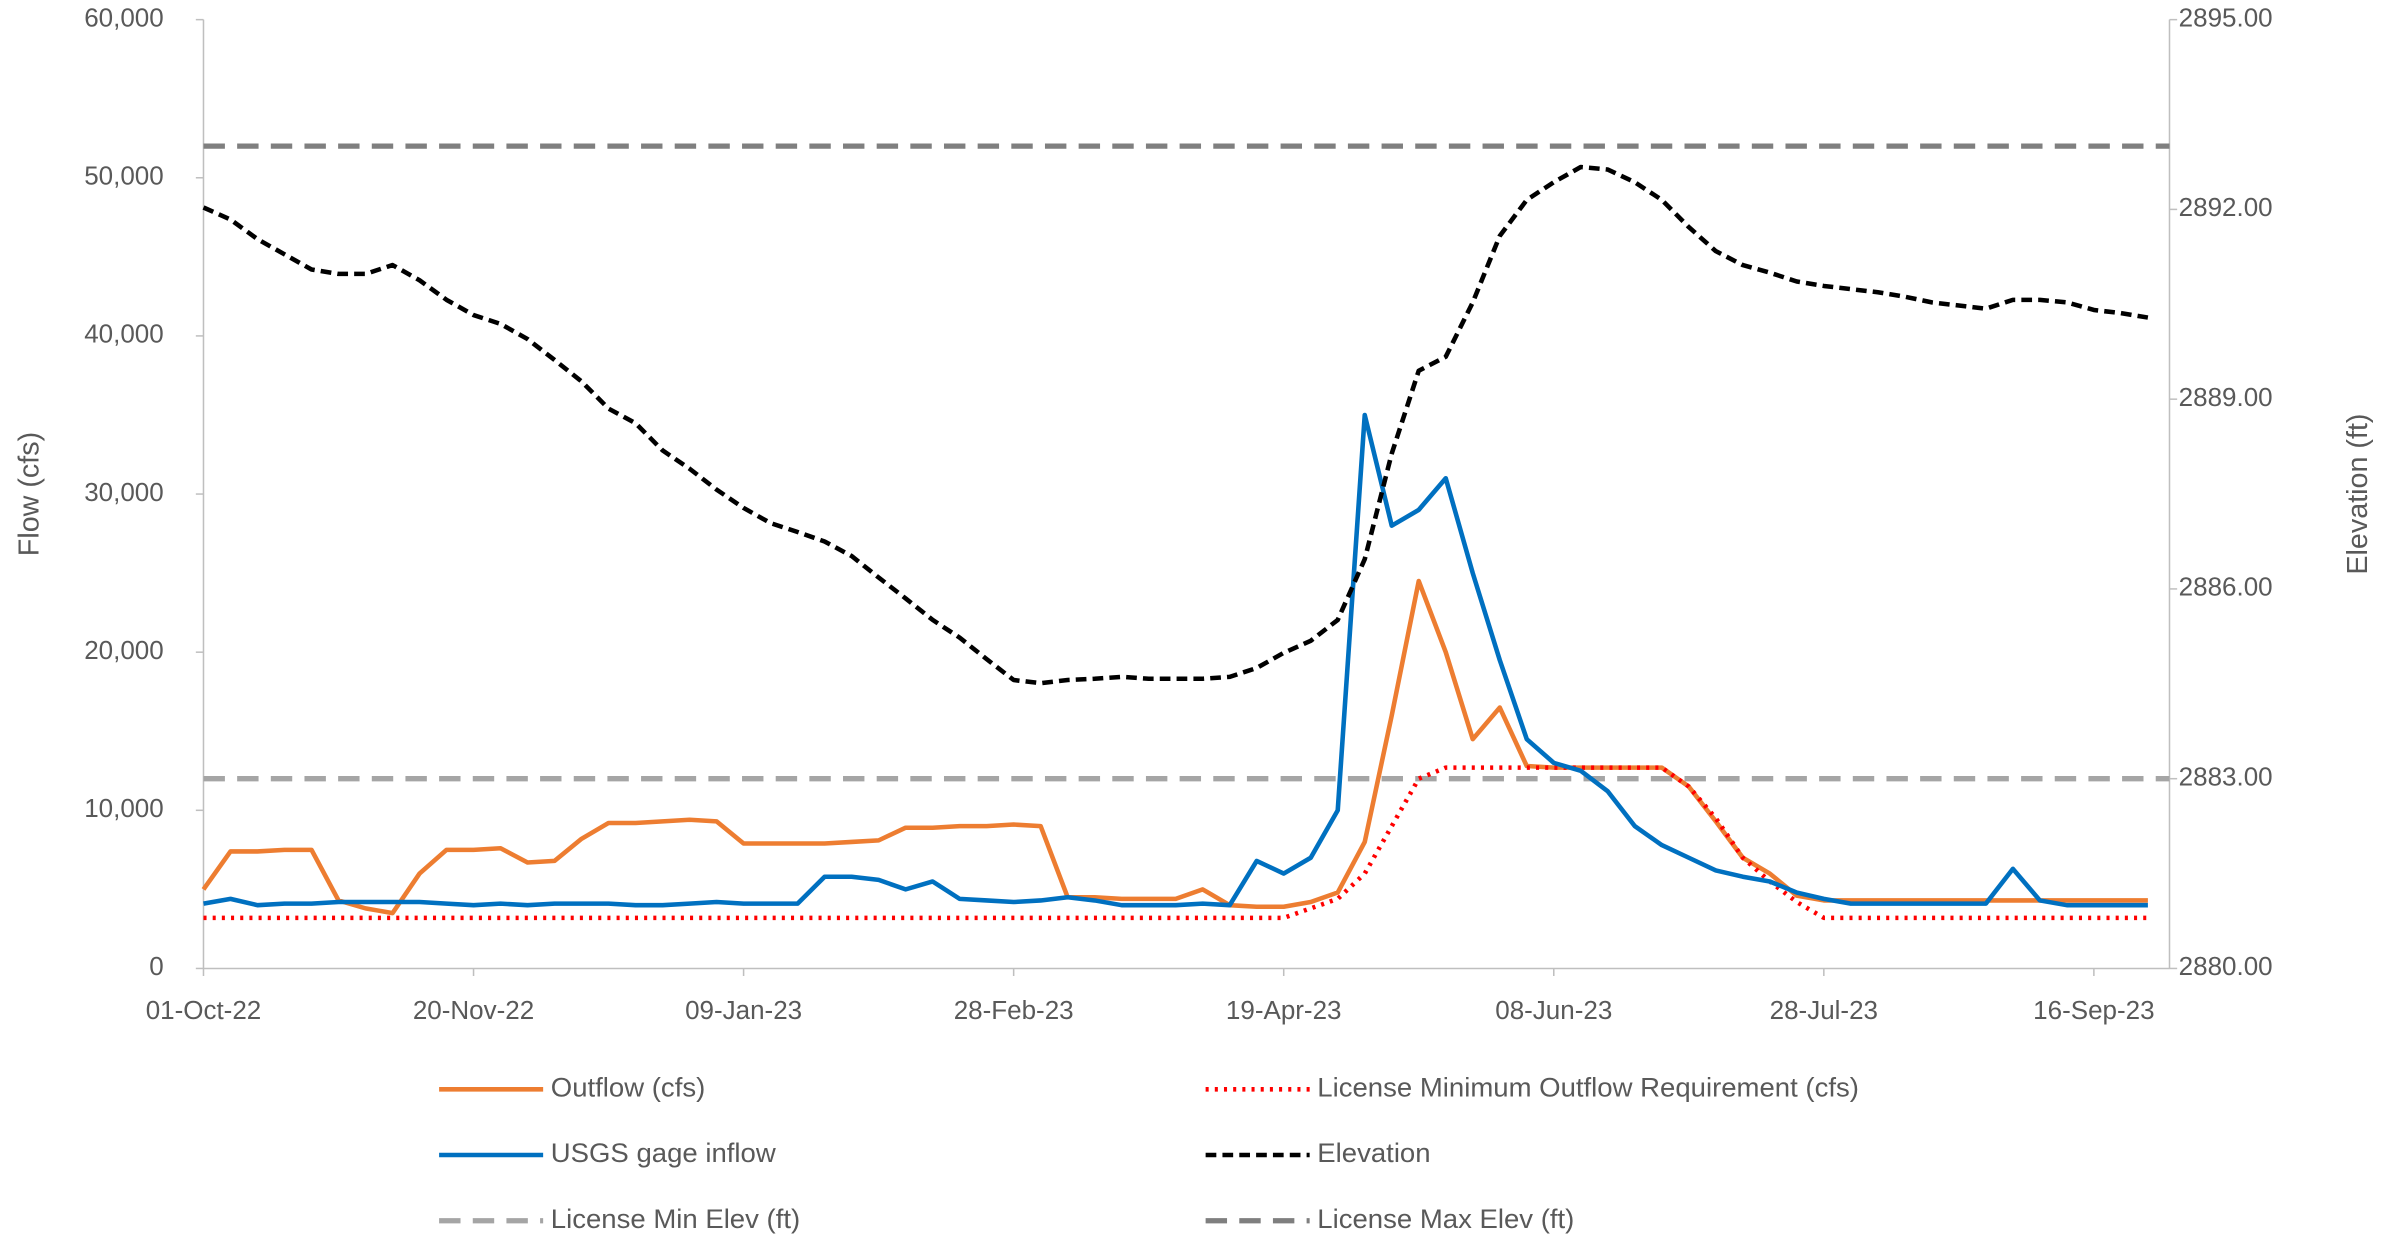 Image resolution: width=2399 pixels, height=1254 pixels. Describe the element at coordinates (1553, 1011) in the screenshot. I see `x-tick-label: 08-Jun-23` at that location.